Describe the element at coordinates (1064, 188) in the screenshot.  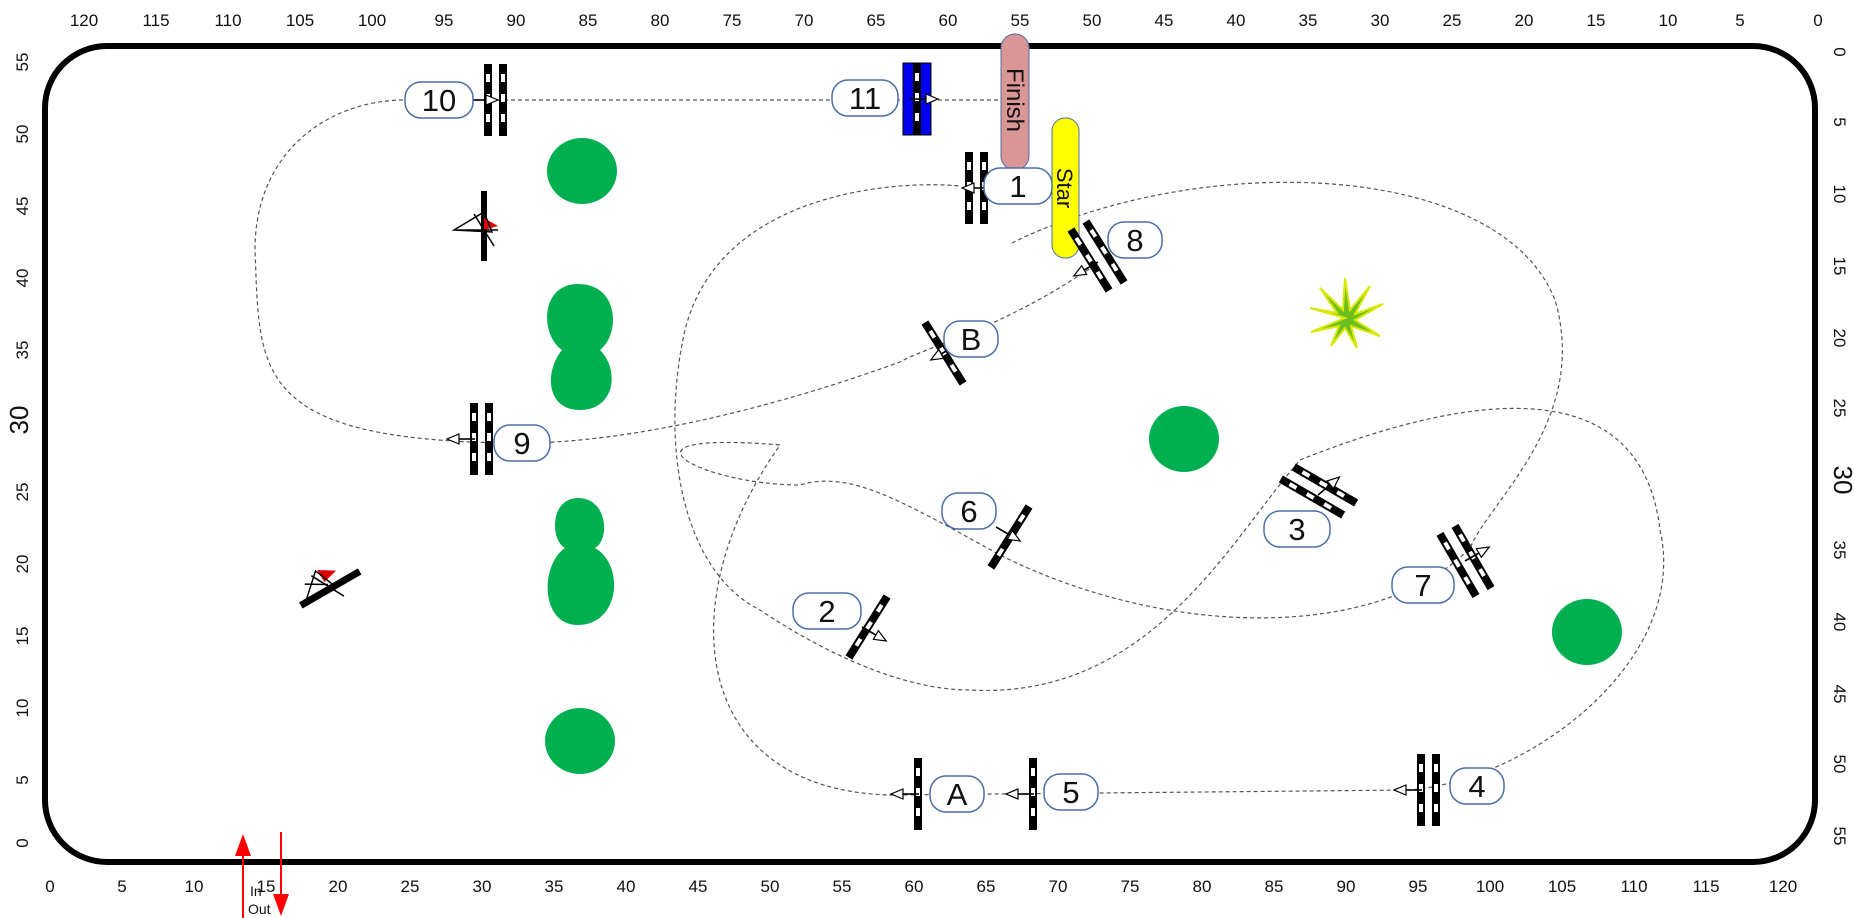
I see `start-label: Star` at that location.